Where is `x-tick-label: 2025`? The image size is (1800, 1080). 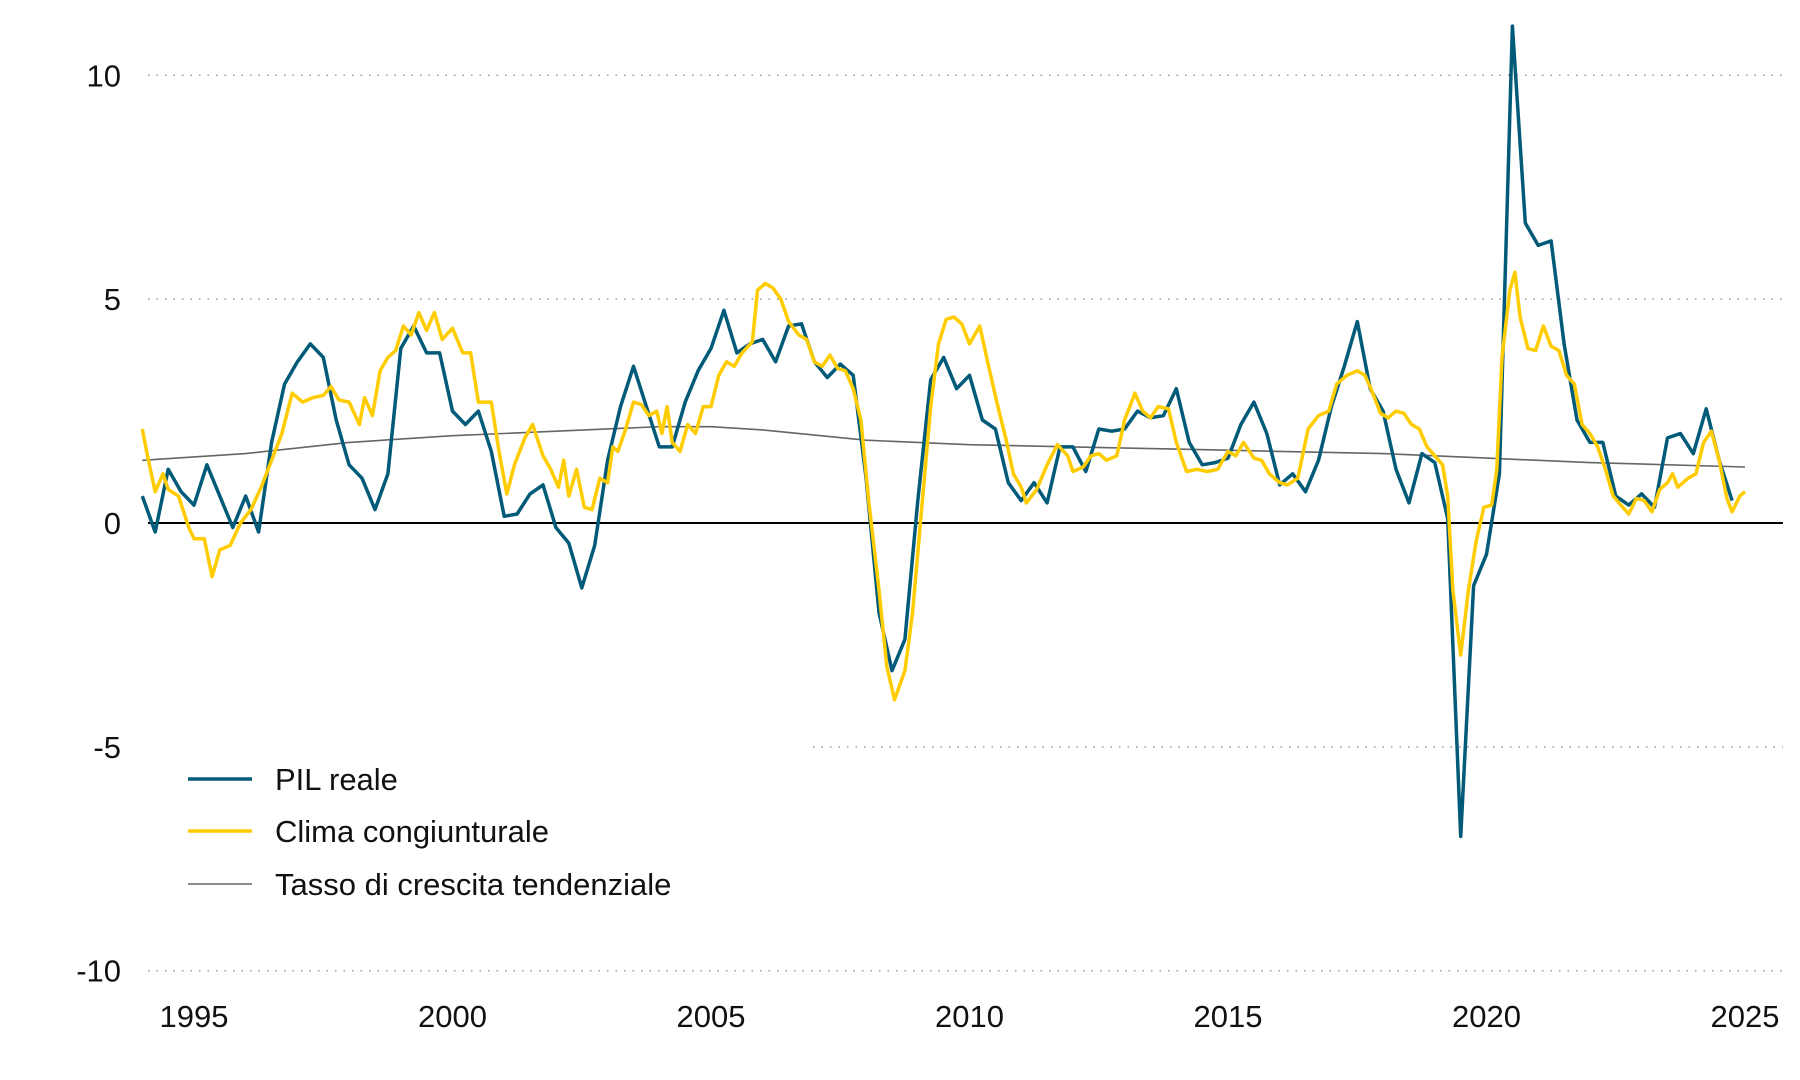 x-tick-label: 2025 is located at coordinates (1745, 1016).